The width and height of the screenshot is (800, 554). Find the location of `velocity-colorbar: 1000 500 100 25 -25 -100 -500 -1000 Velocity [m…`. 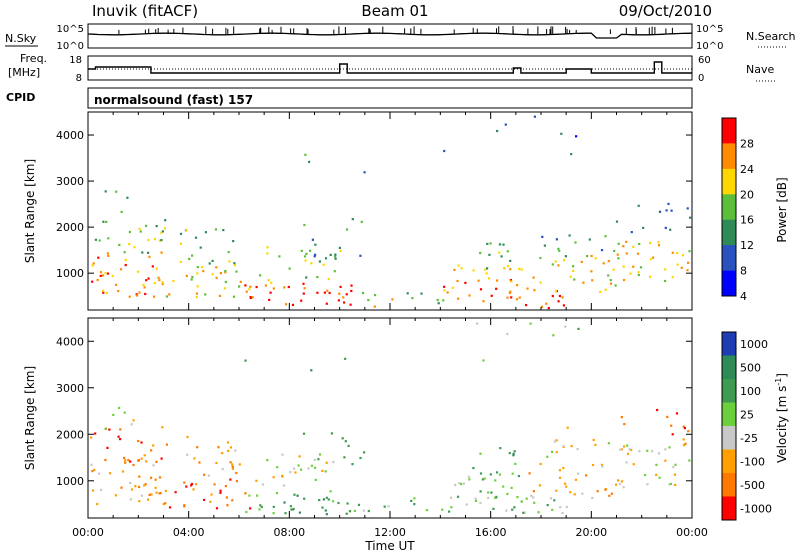

velocity-colorbar: 1000 500 100 25 -25 -100 -500 -1000 Velocity [m… is located at coordinates (755, 426).